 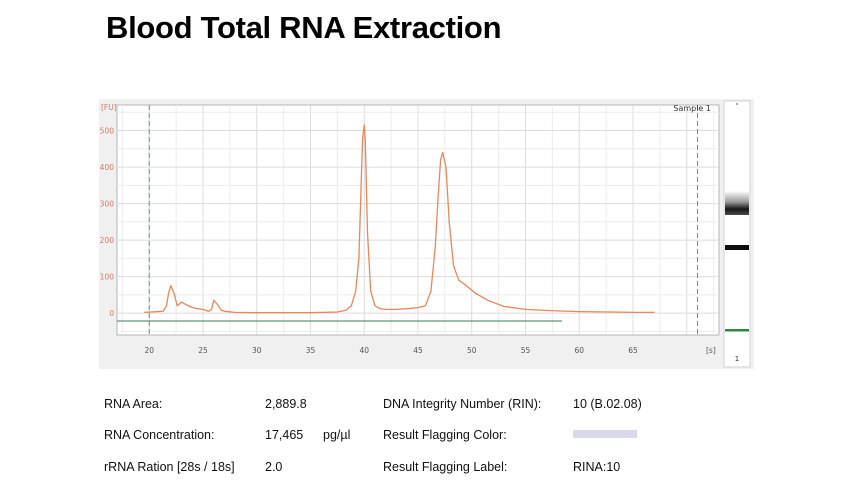 I want to click on gel-band-18s, so click(x=737, y=247).